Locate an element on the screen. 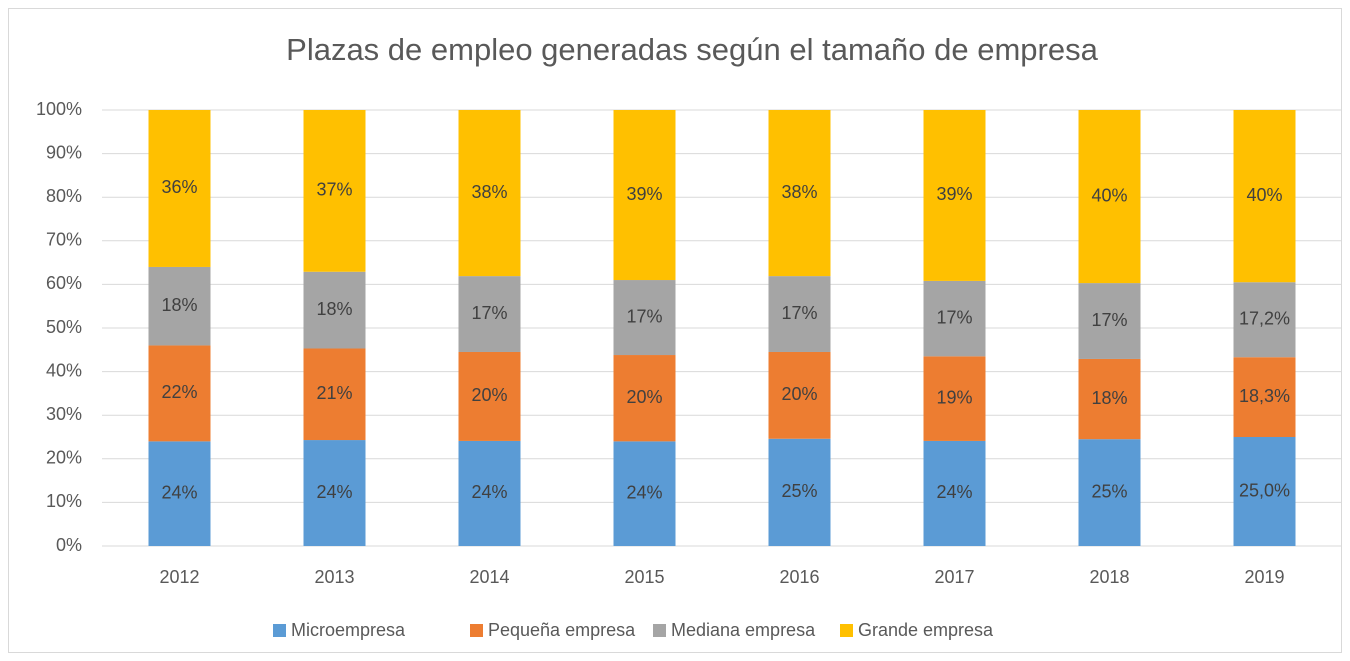 The width and height of the screenshot is (1350, 661). value-label: 22% is located at coordinates (179, 392).